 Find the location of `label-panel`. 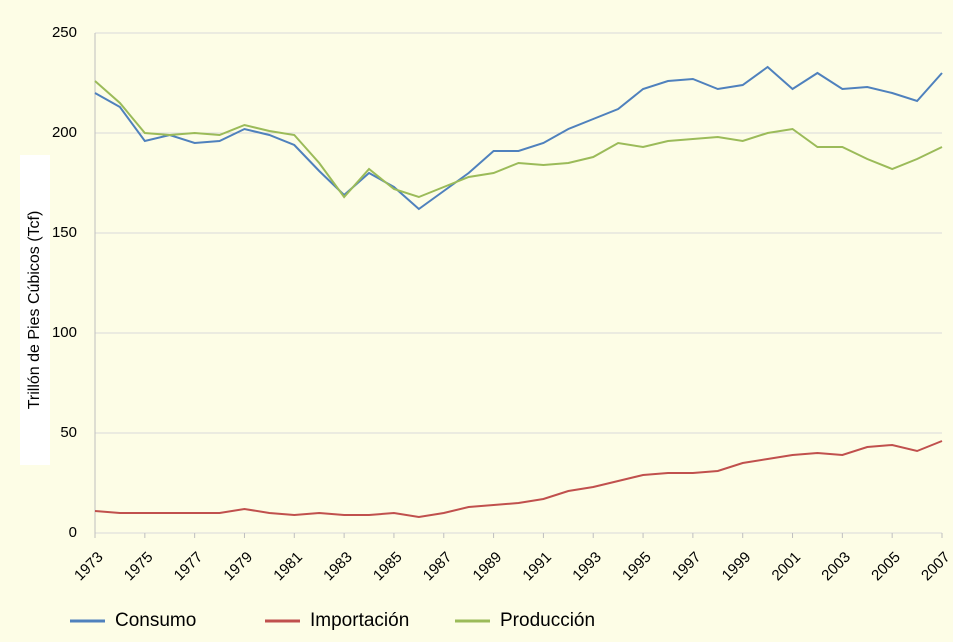

label-panel is located at coordinates (35, 310).